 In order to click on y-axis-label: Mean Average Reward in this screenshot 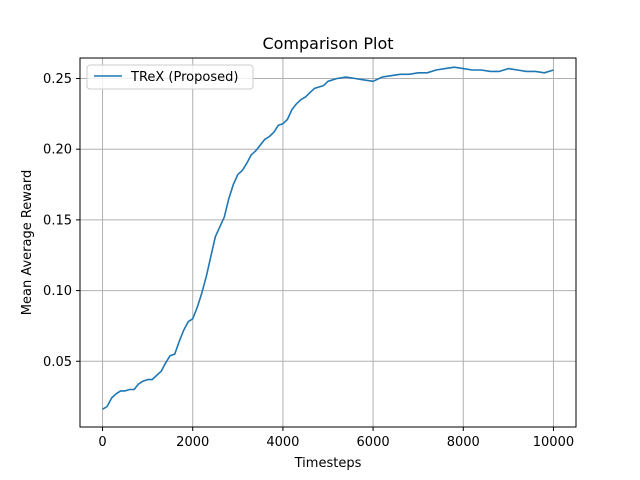, I will do `click(27, 242)`.